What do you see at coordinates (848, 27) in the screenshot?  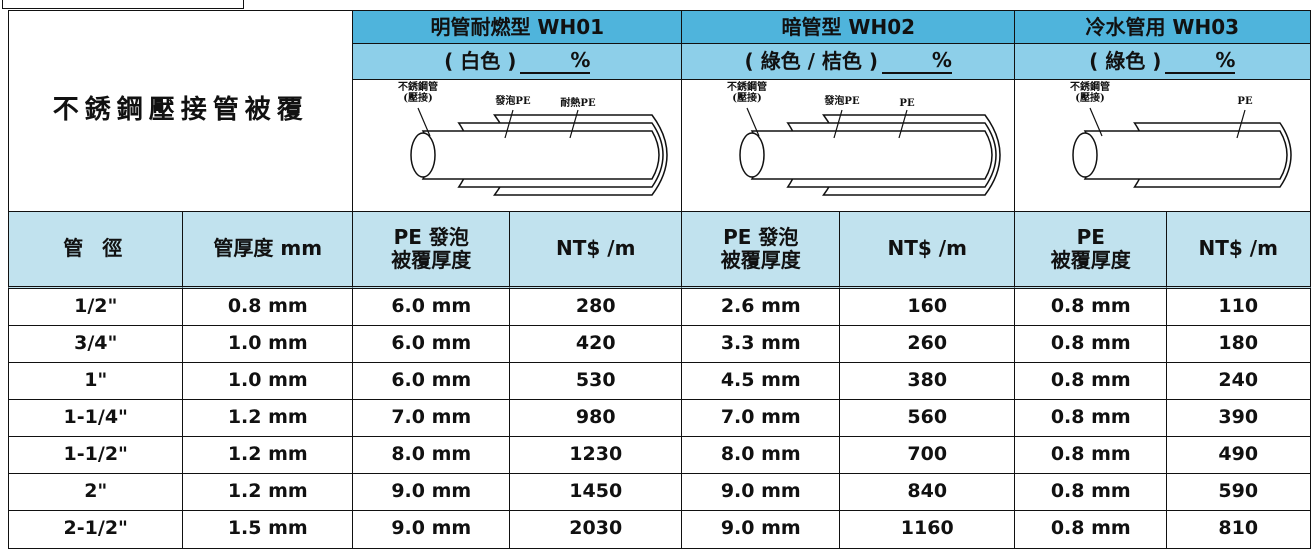 I see `product-name: 暗管型 WH02` at bounding box center [848, 27].